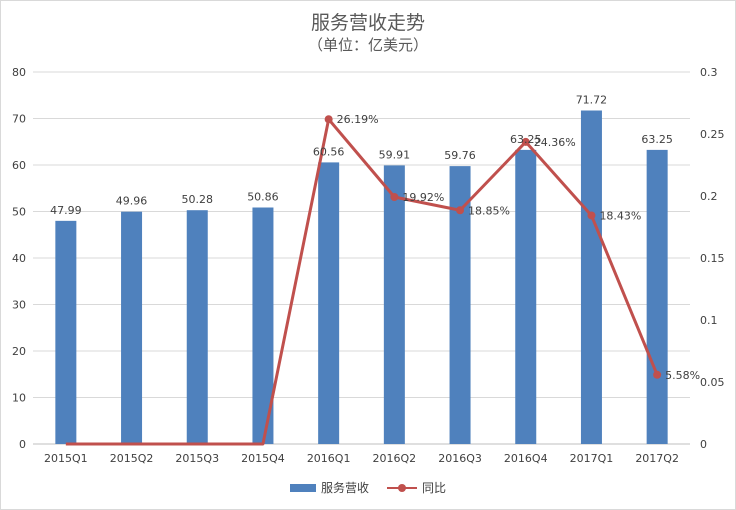  I want to click on x-tick-label: 2016Q2, so click(395, 458).